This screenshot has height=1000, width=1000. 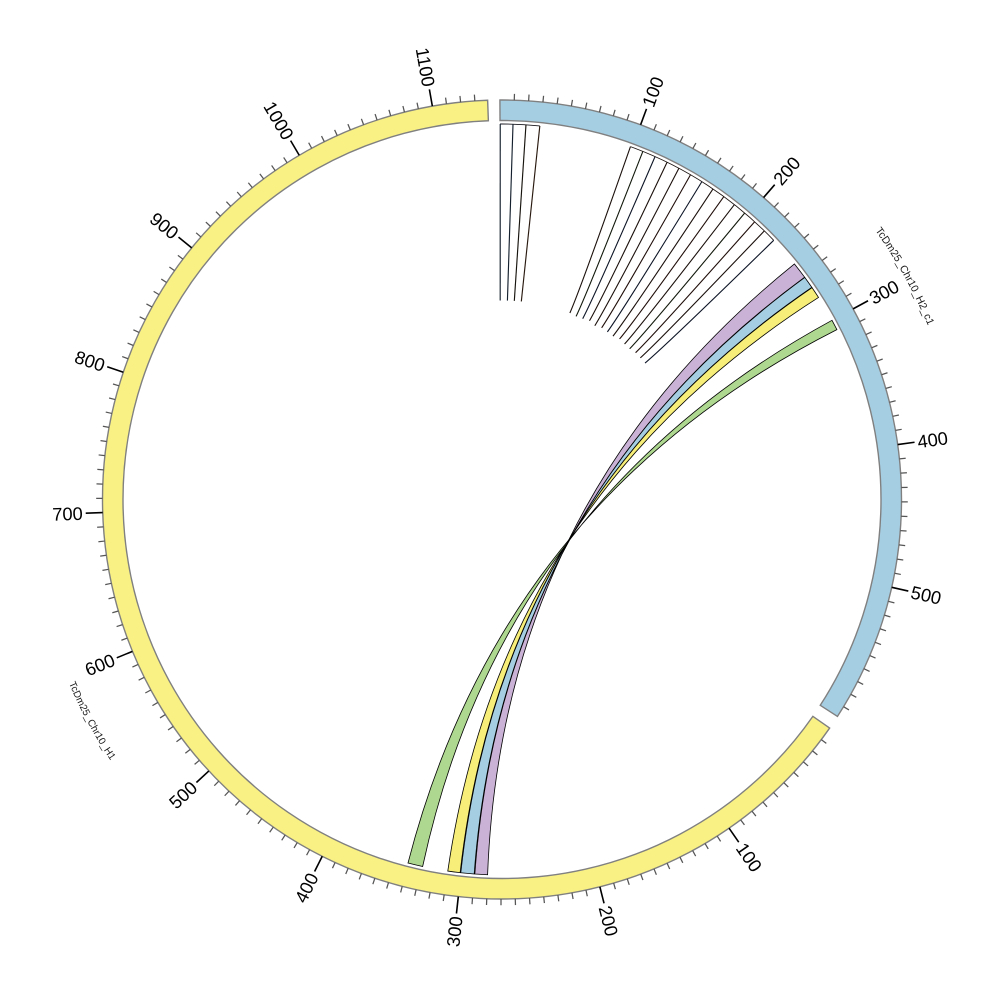 I want to click on svg-text: 700, so click(x=67, y=514).